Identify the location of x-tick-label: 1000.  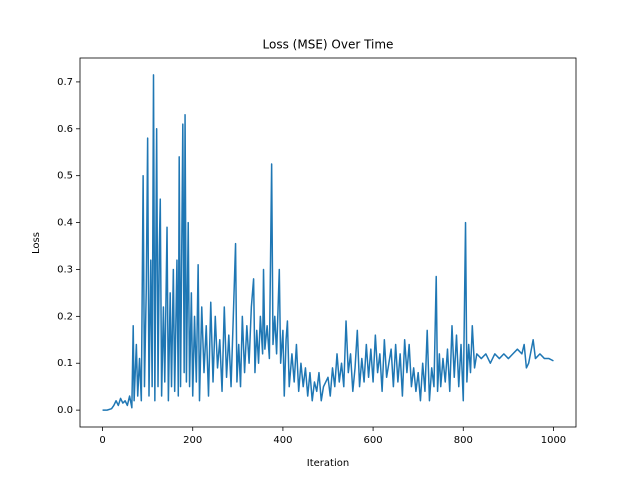
(553, 440).